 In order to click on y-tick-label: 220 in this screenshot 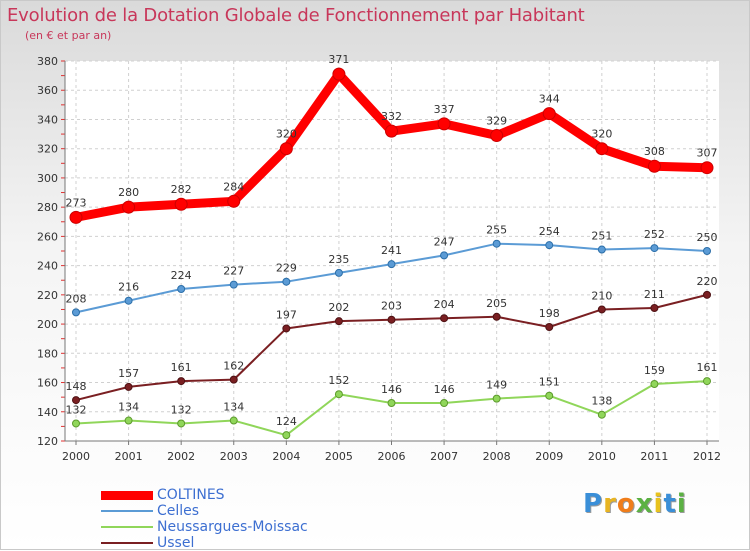, I will do `click(47, 295)`.